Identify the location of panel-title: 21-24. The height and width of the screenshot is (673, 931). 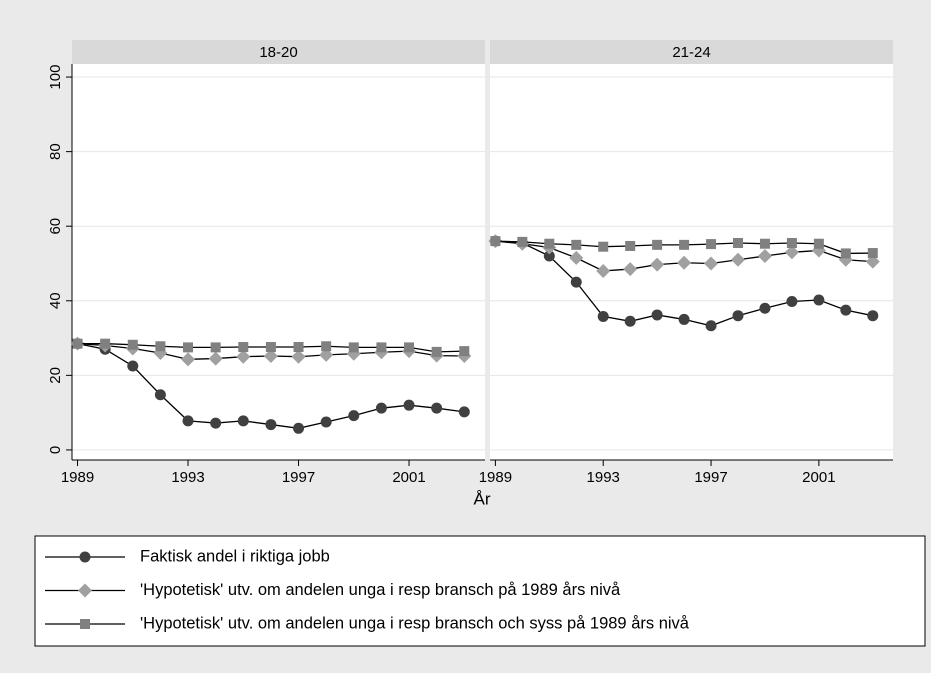
(691, 52).